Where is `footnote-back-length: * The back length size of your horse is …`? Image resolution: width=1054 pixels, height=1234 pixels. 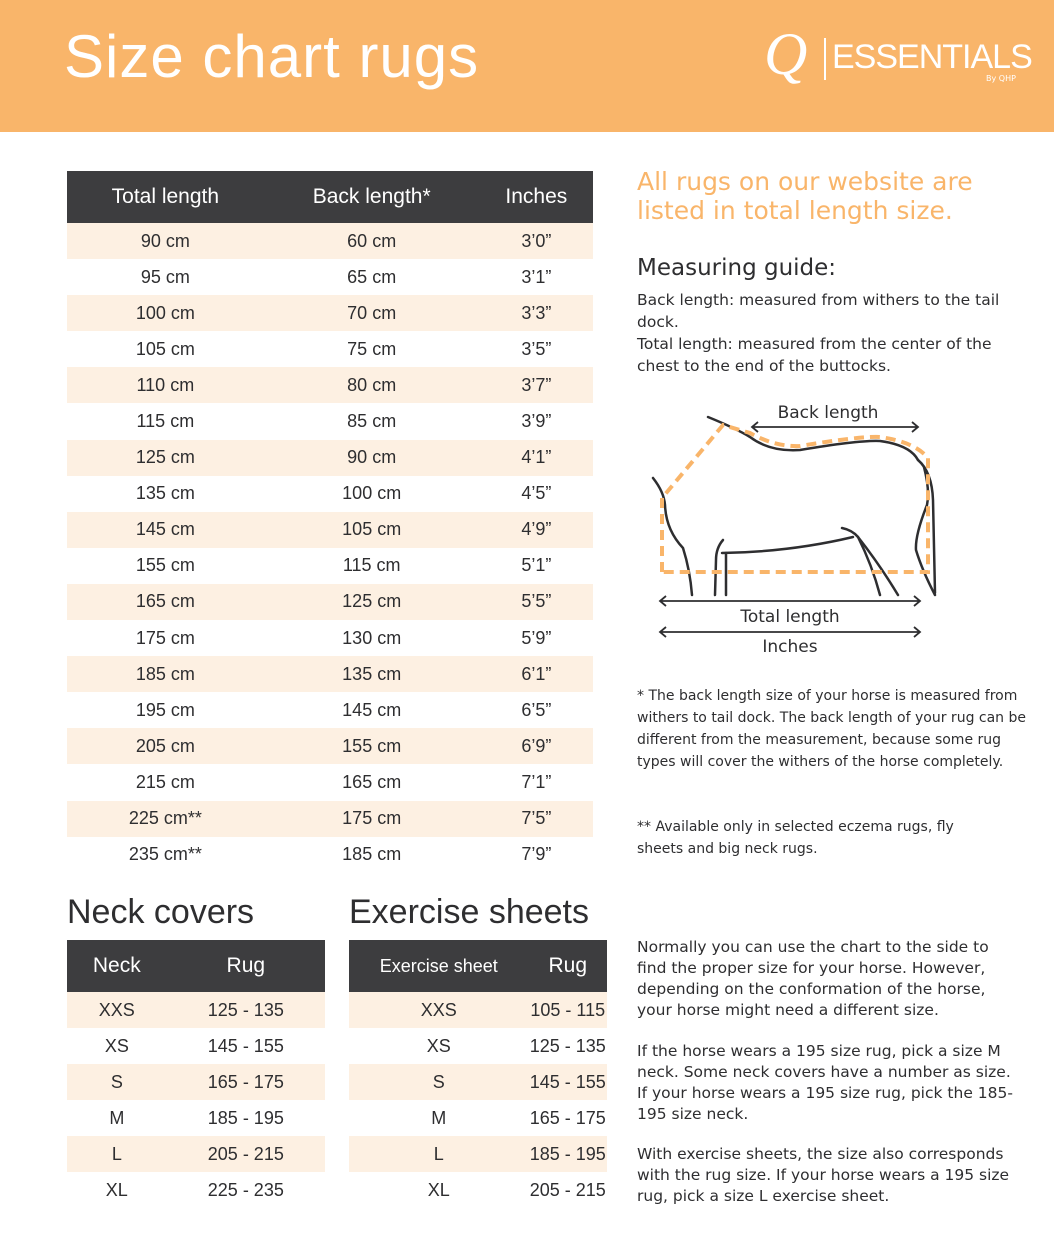 footnote-back-length: * The back length size of your horse is … is located at coordinates (831, 729).